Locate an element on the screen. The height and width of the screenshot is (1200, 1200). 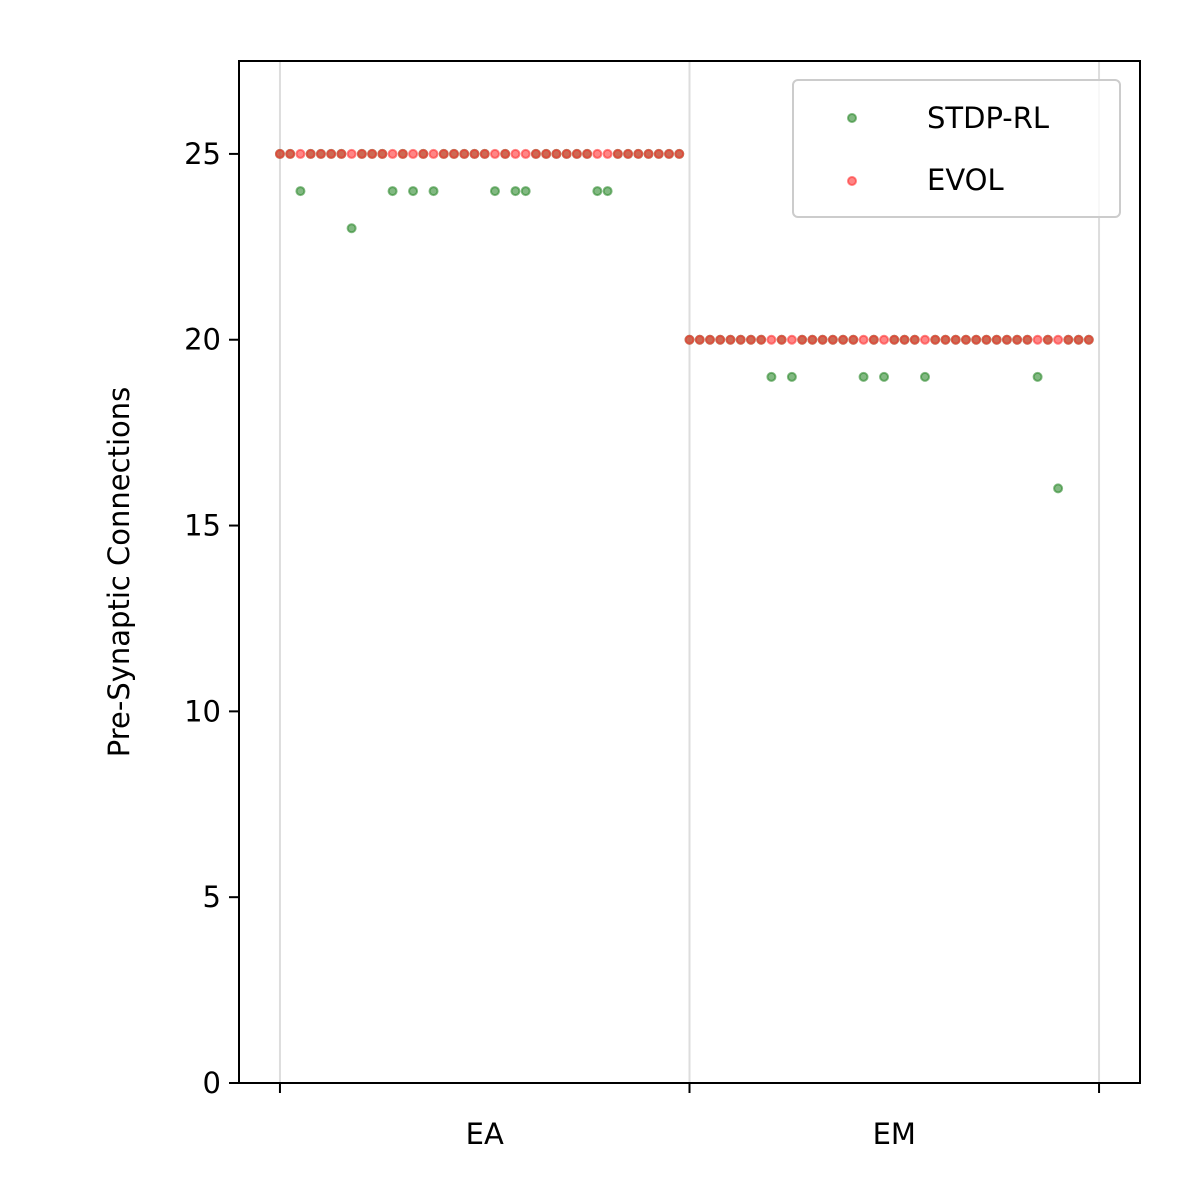
y-axis-label: Pre-Synaptic Connections is located at coordinates (119, 572).